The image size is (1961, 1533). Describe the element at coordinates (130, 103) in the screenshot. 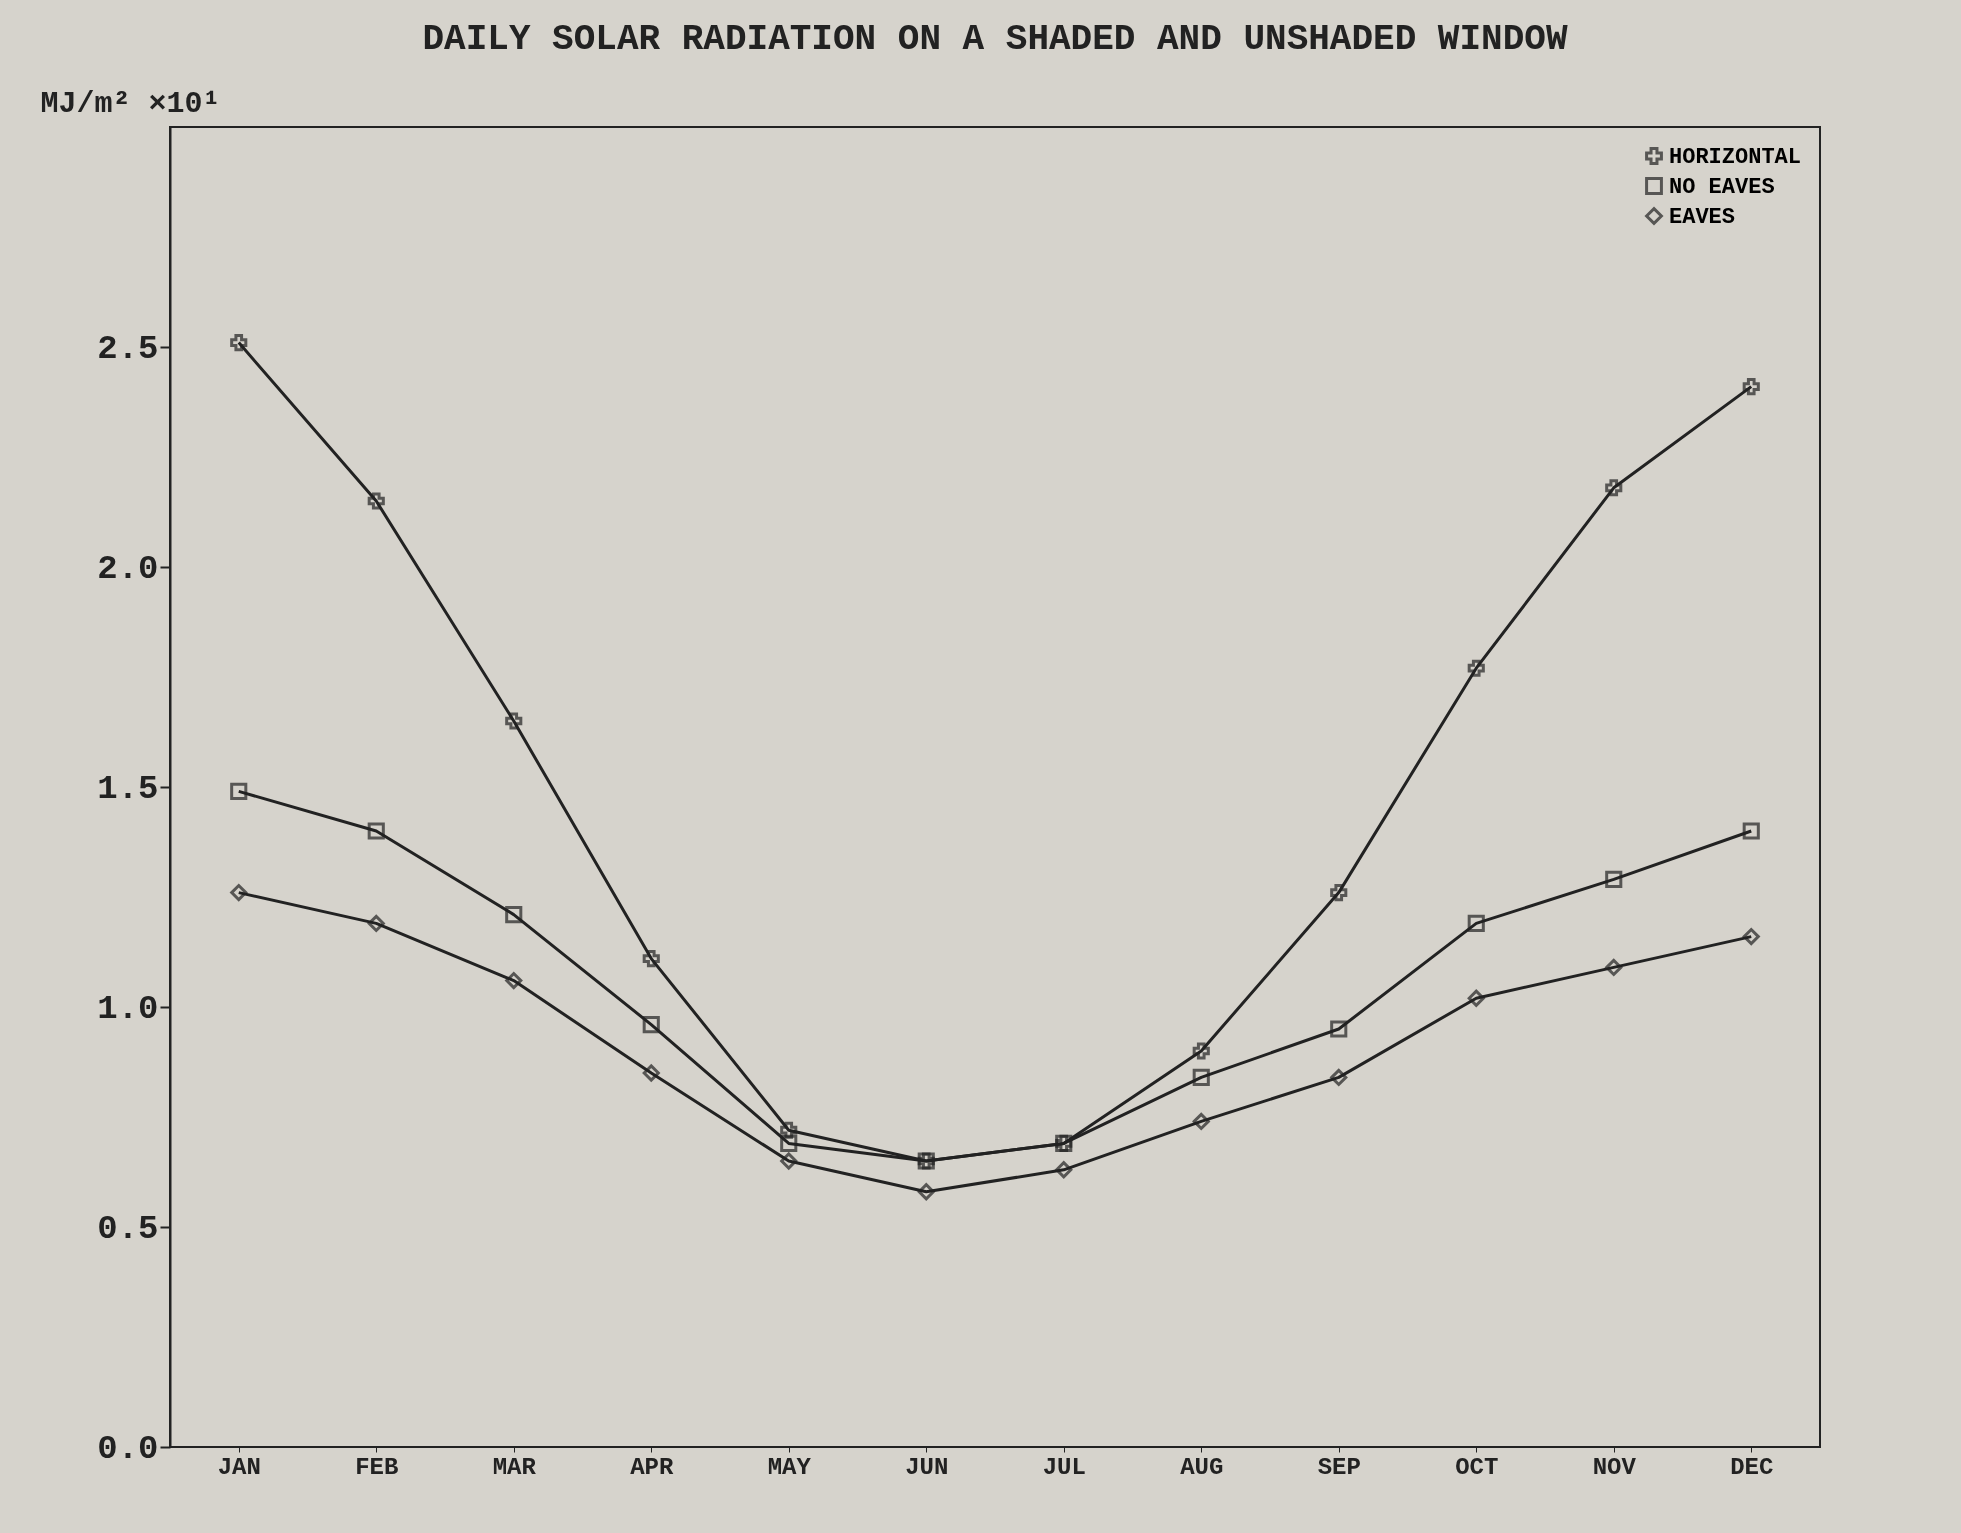

I see `y-axis-title: MJ/m² ×10¹` at that location.